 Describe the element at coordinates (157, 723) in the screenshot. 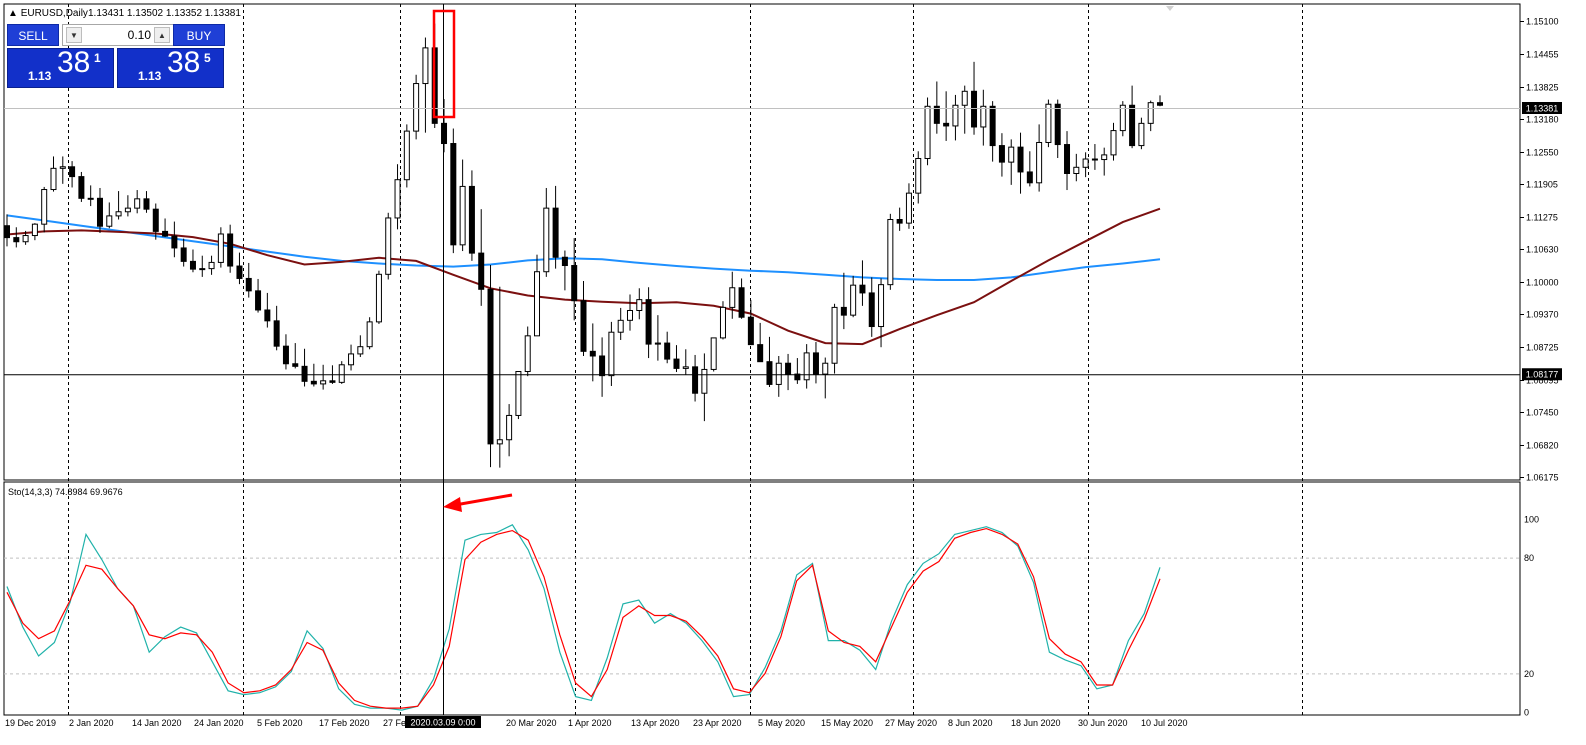

I see `time-tick-label: 14 Jan 2020` at that location.